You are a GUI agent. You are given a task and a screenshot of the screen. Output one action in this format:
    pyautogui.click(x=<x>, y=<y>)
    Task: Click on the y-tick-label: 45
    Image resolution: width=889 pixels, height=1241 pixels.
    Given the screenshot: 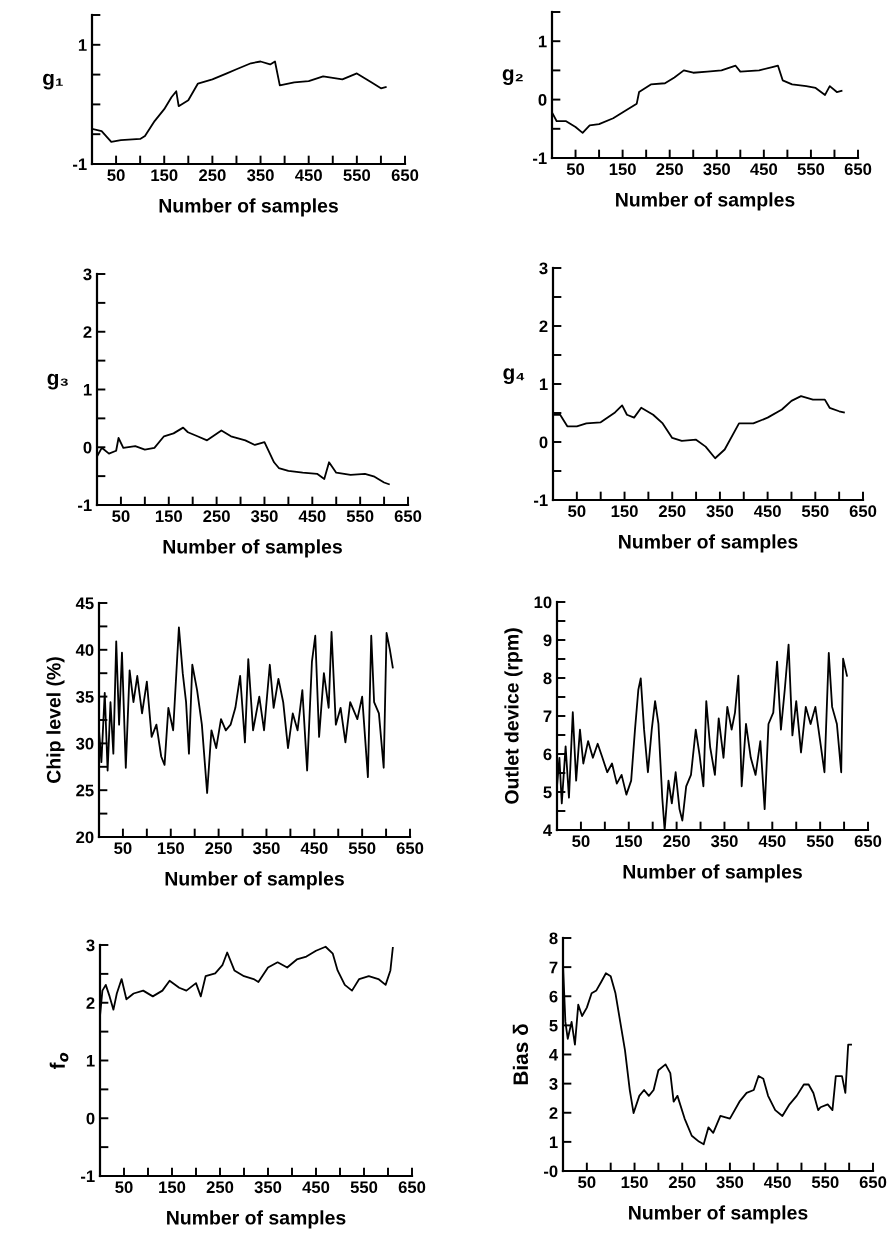 What is the action you would take?
    pyautogui.click(x=84, y=603)
    